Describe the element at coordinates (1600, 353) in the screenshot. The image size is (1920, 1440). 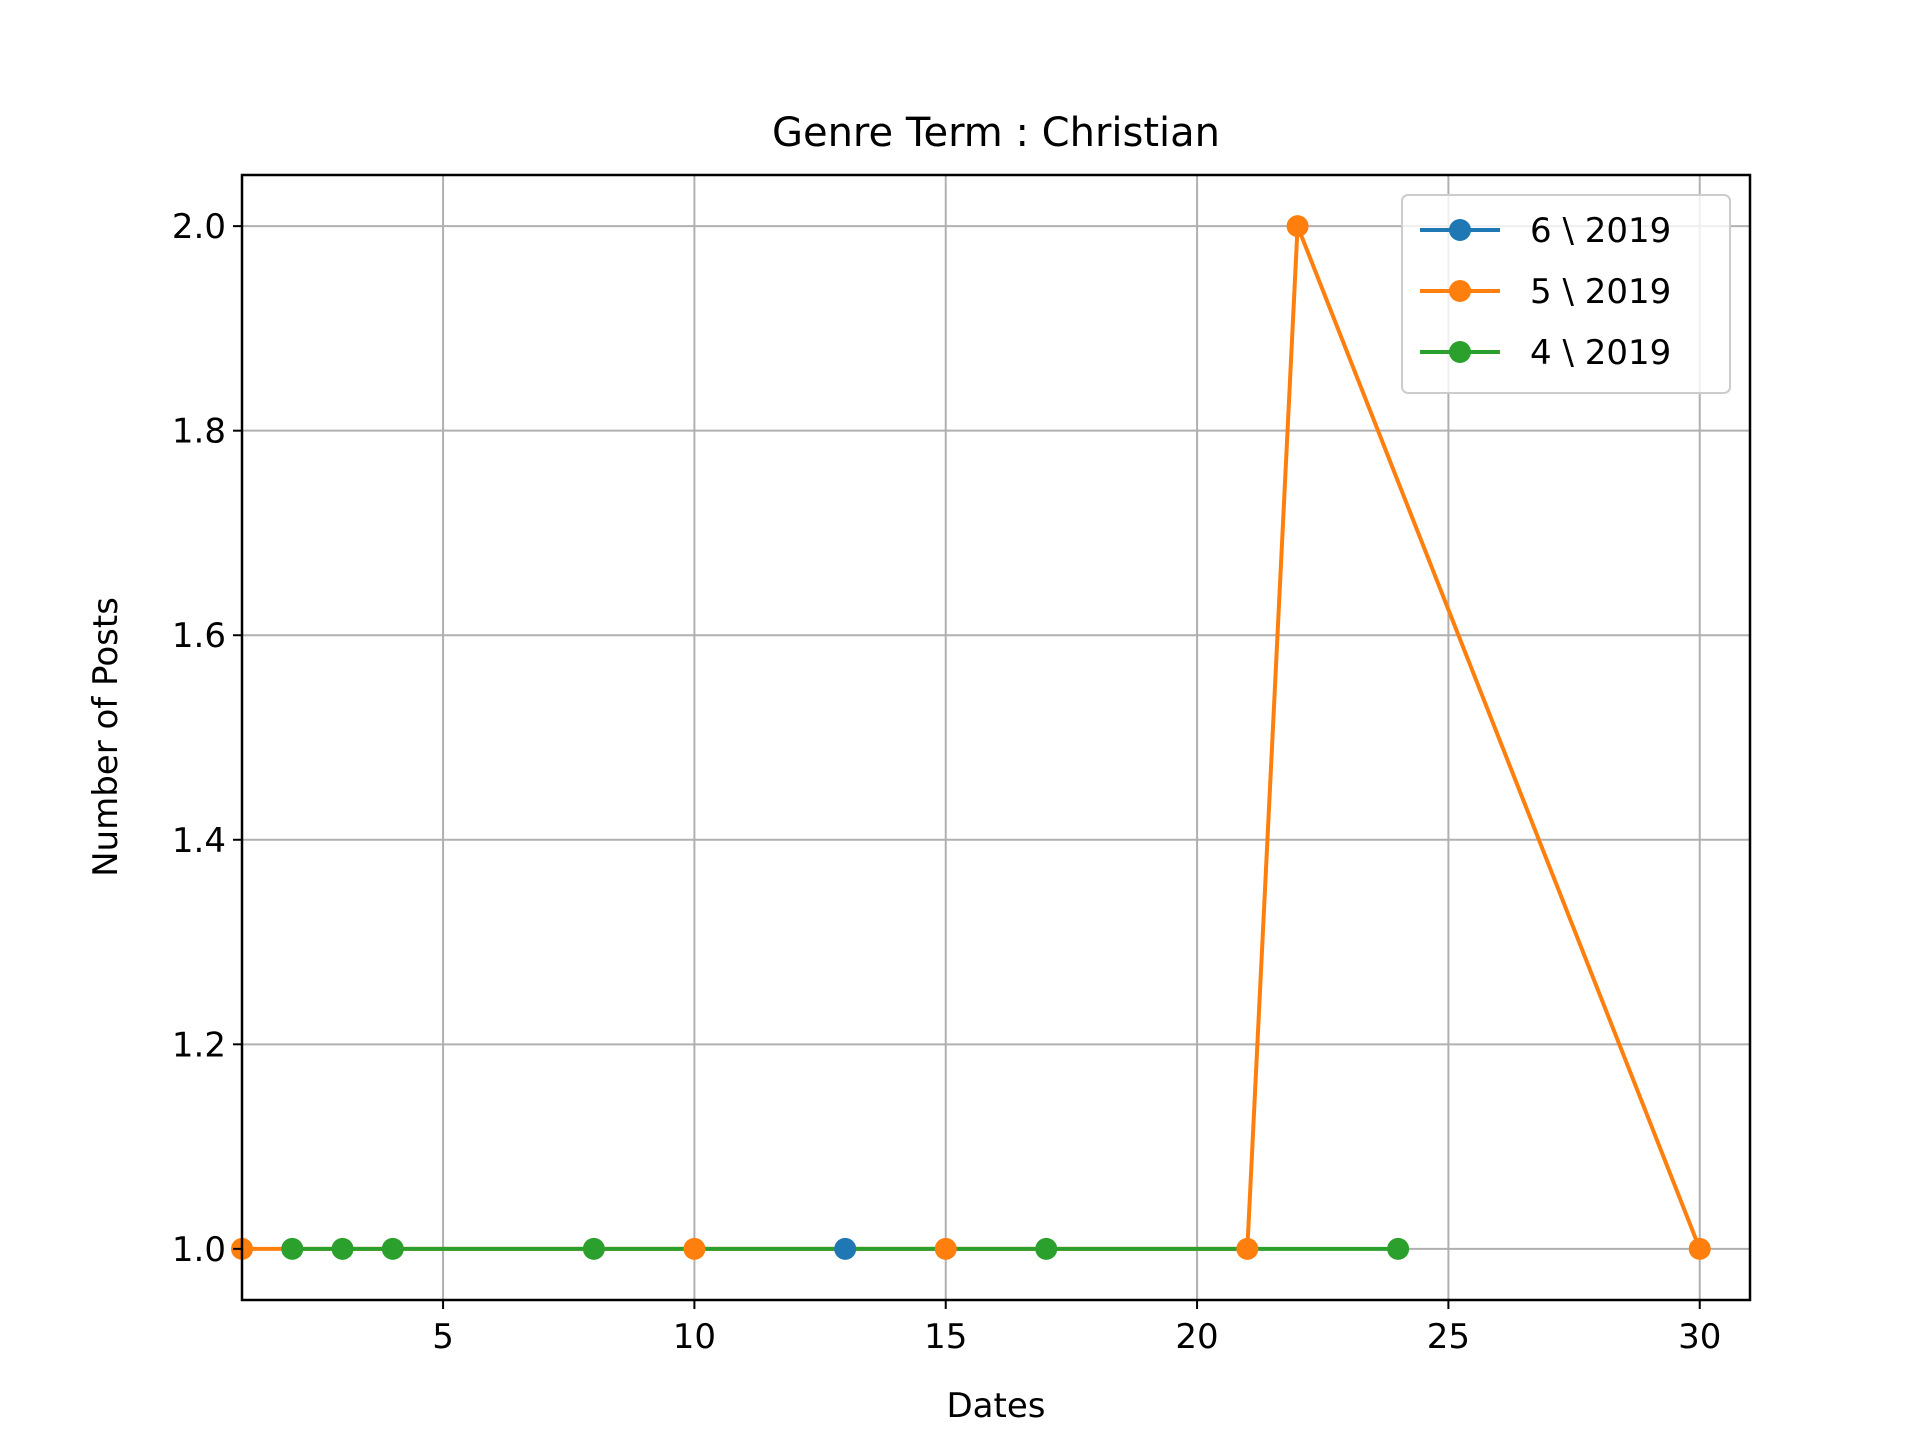
I see `legend-label: 4 \ 2019` at that location.